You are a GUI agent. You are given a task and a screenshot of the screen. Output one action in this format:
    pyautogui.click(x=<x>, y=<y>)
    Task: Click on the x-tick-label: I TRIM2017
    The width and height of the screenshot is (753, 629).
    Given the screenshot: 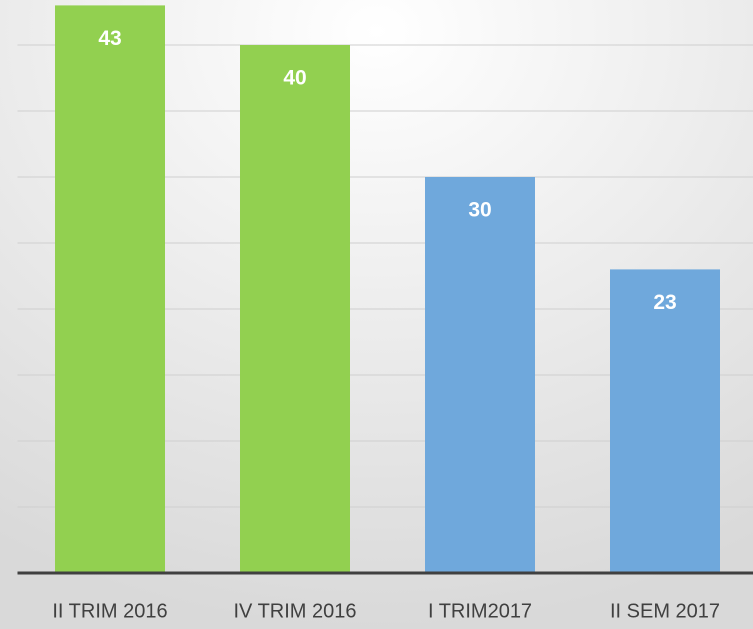 What is the action you would take?
    pyautogui.click(x=480, y=611)
    